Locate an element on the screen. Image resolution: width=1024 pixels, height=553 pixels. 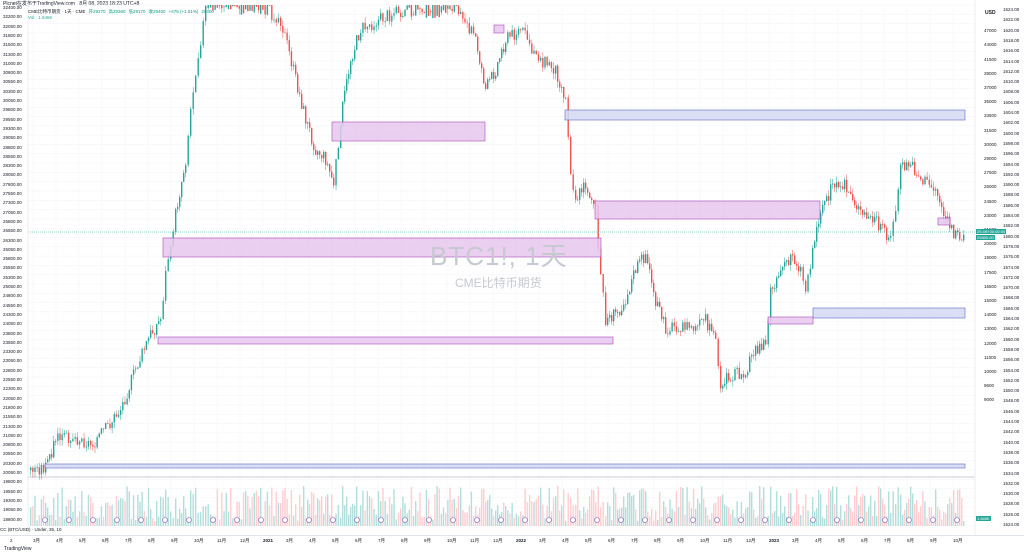
scale-tick: 29800.00 is located at coordinates (12, 110).